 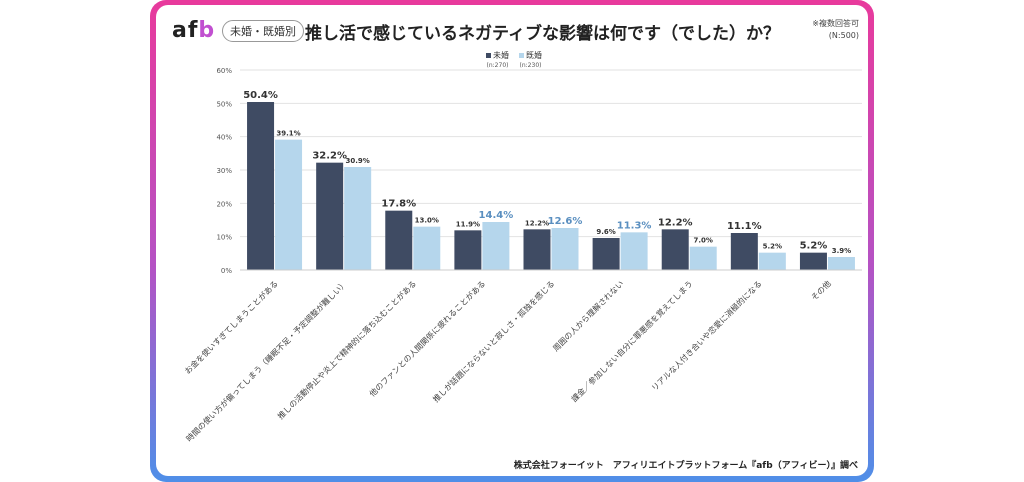 I want to click on y-tick-label: 60%, so click(x=224, y=71).